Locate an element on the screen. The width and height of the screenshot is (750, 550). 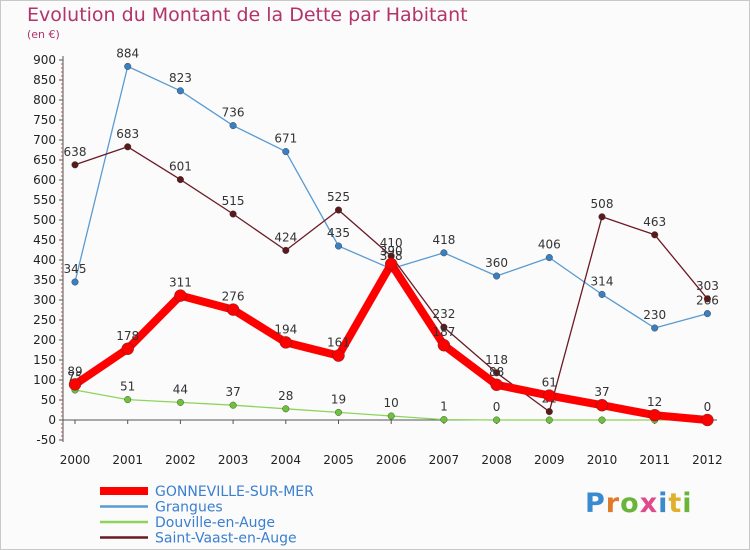
y-tick-label: 750 is located at coordinates (44, 120).